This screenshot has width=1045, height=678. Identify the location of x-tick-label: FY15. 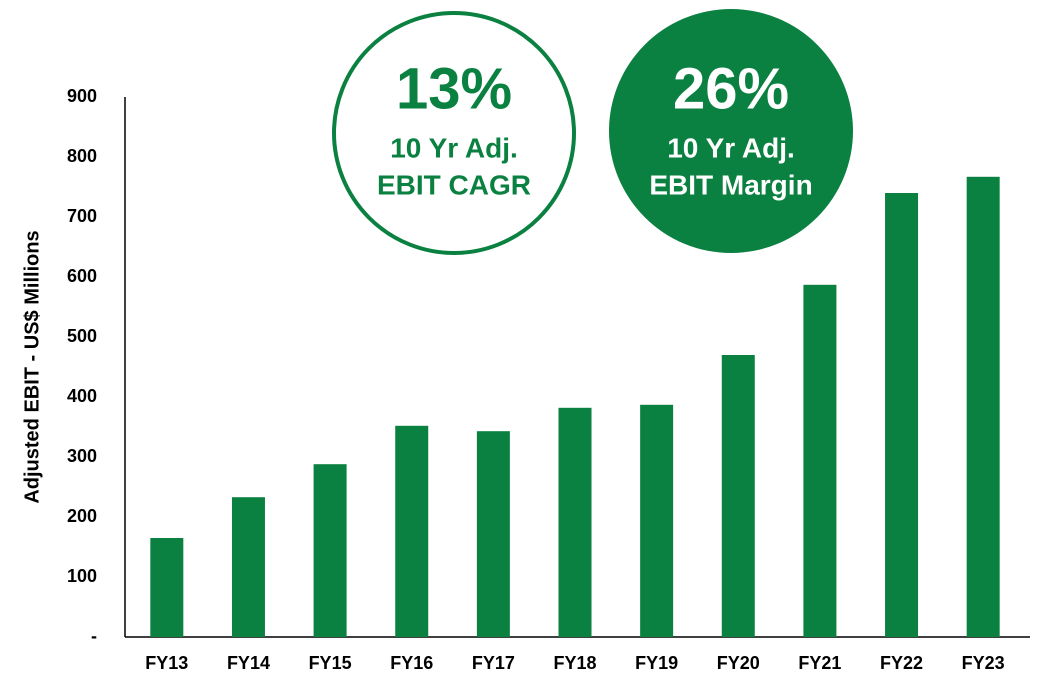
(330, 663).